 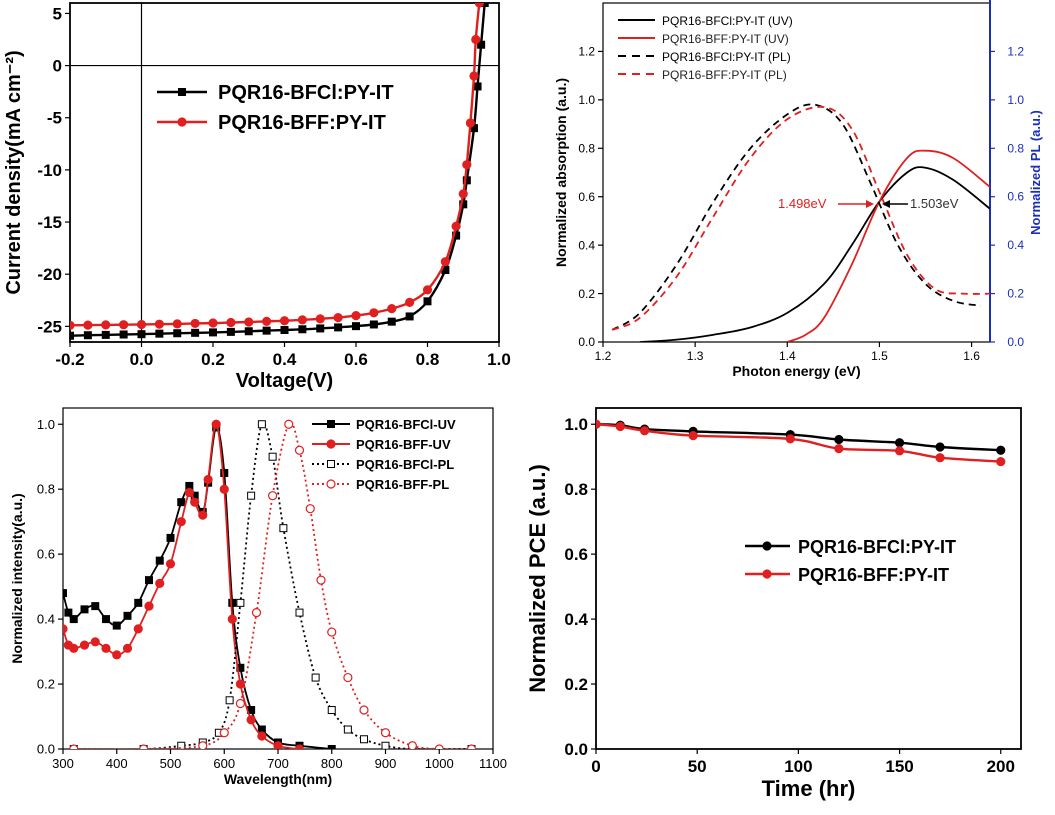 I want to click on y2-tick-label: 0.4, so click(x=1015, y=245).